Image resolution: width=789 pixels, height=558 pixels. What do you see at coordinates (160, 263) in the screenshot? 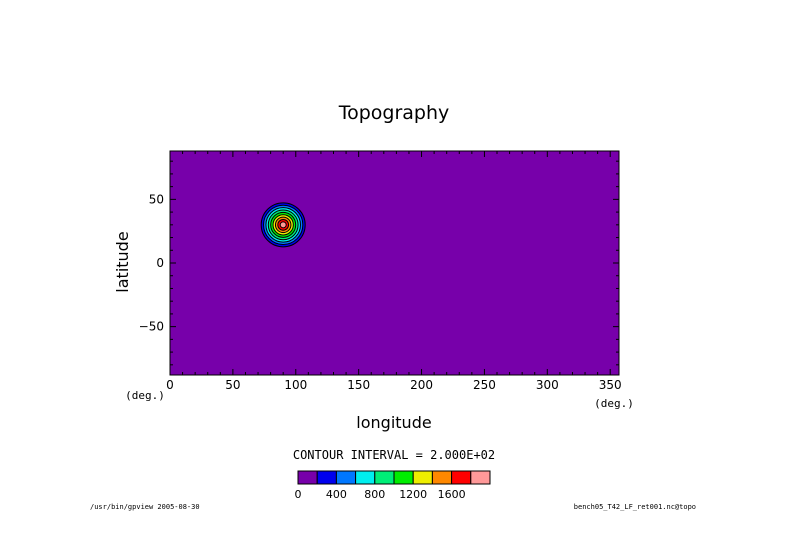
I see `y-tick-label: 0` at bounding box center [160, 263].